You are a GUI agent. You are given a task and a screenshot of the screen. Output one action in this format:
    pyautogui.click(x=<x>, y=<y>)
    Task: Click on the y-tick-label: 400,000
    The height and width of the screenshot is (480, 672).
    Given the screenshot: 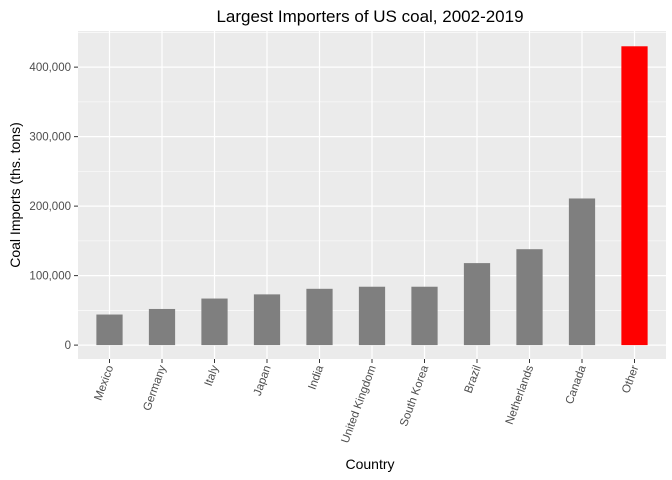 What is the action you would take?
    pyautogui.click(x=50, y=68)
    